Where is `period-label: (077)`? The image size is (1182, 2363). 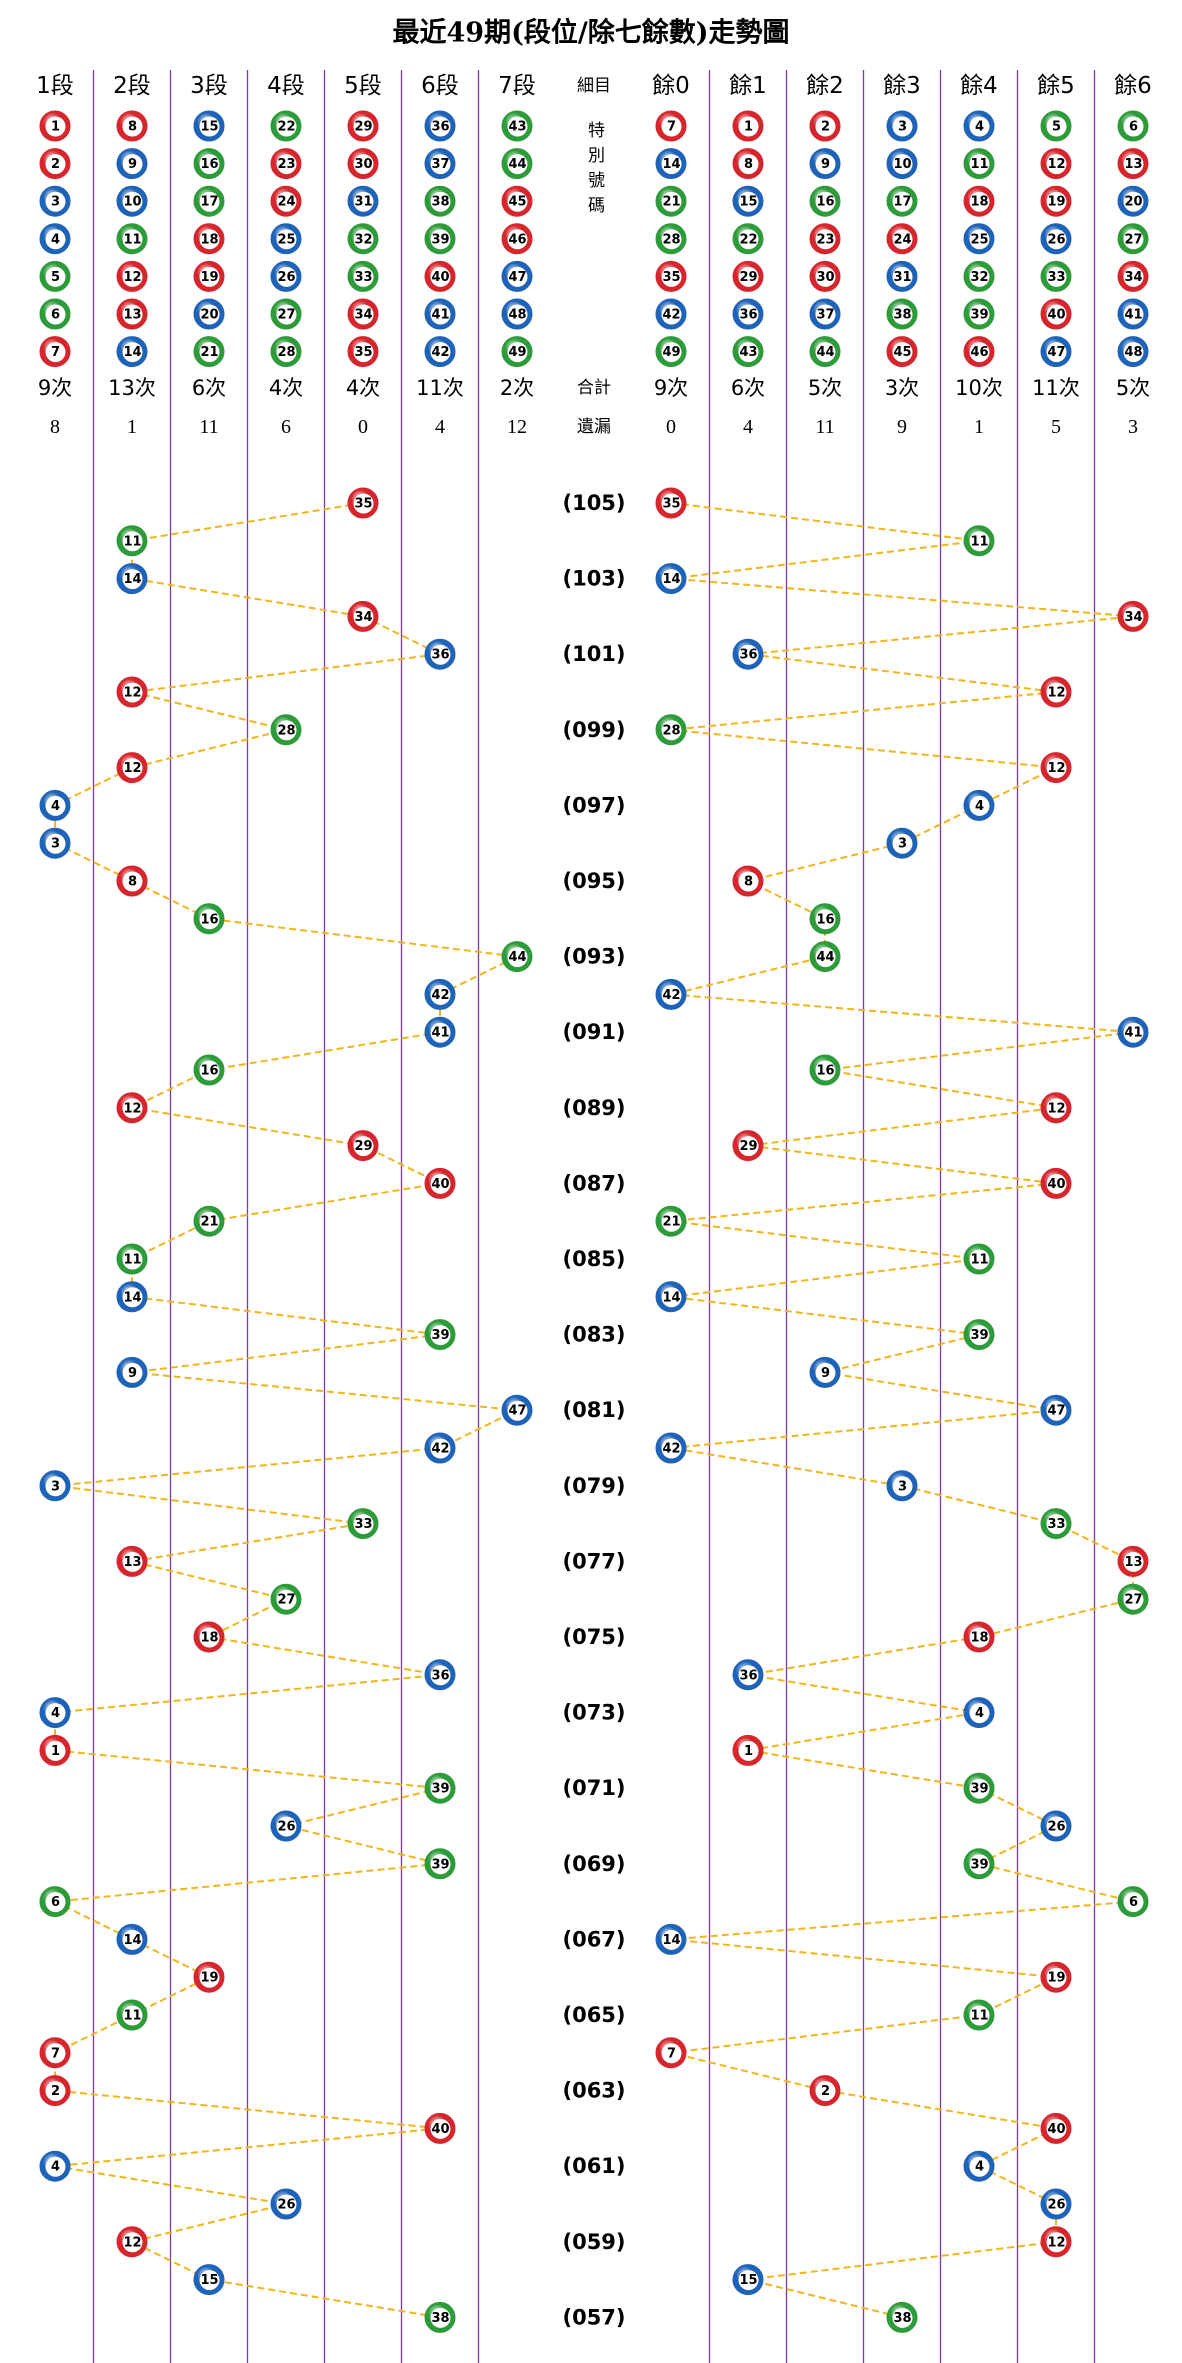 period-label: (077) is located at coordinates (593, 1561).